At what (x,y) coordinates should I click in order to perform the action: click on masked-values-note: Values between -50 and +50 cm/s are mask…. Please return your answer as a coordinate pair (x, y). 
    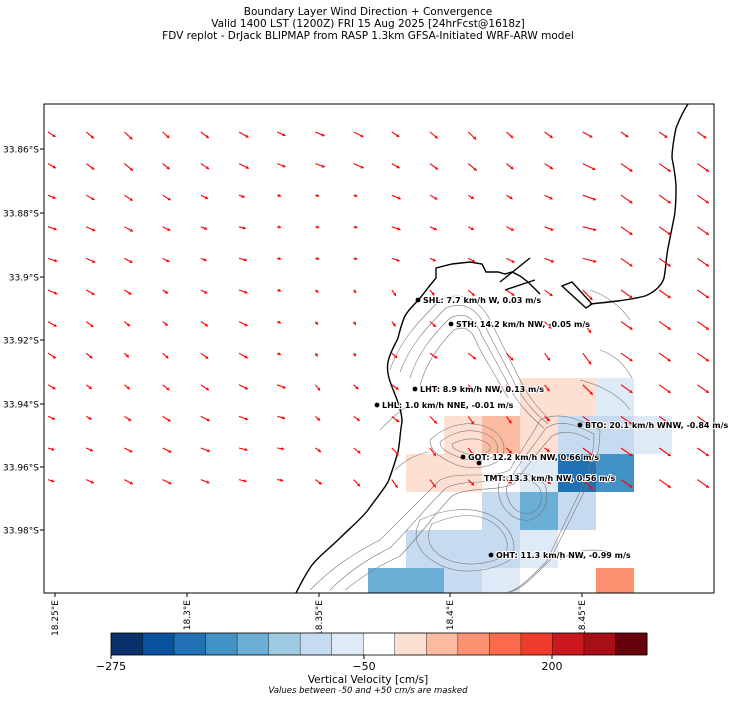
    Looking at the image, I should click on (368, 691).